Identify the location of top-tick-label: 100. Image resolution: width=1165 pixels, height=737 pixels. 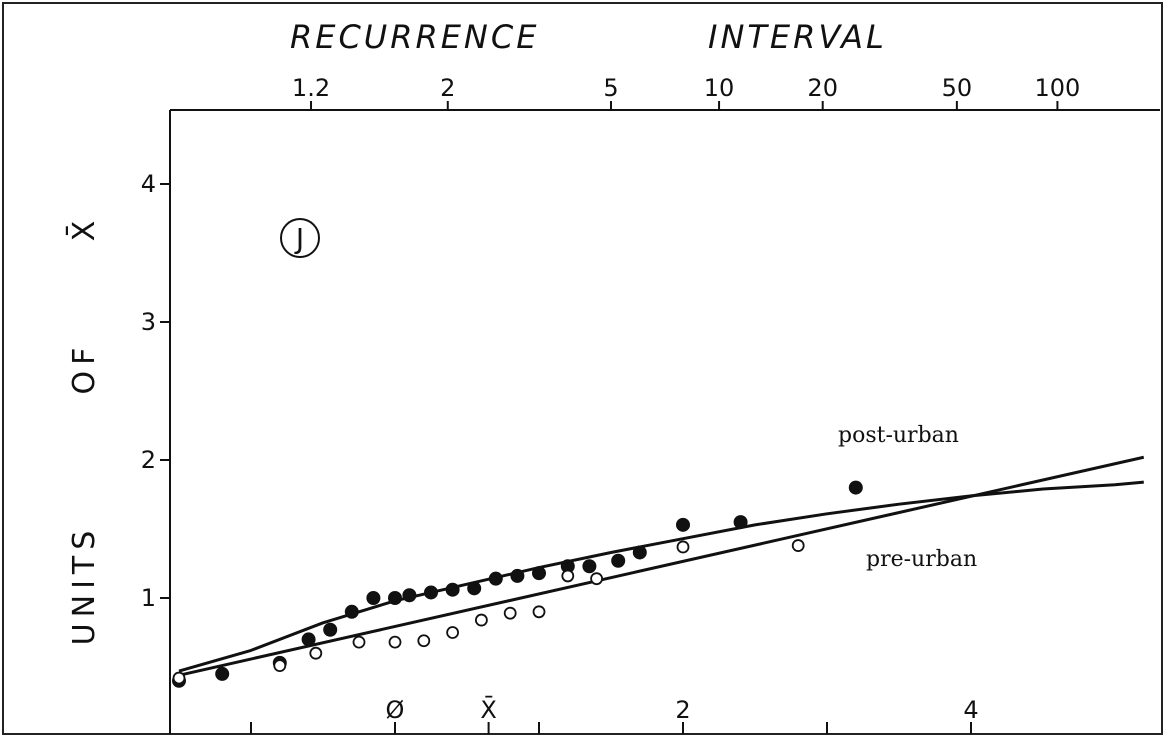
(1058, 88).